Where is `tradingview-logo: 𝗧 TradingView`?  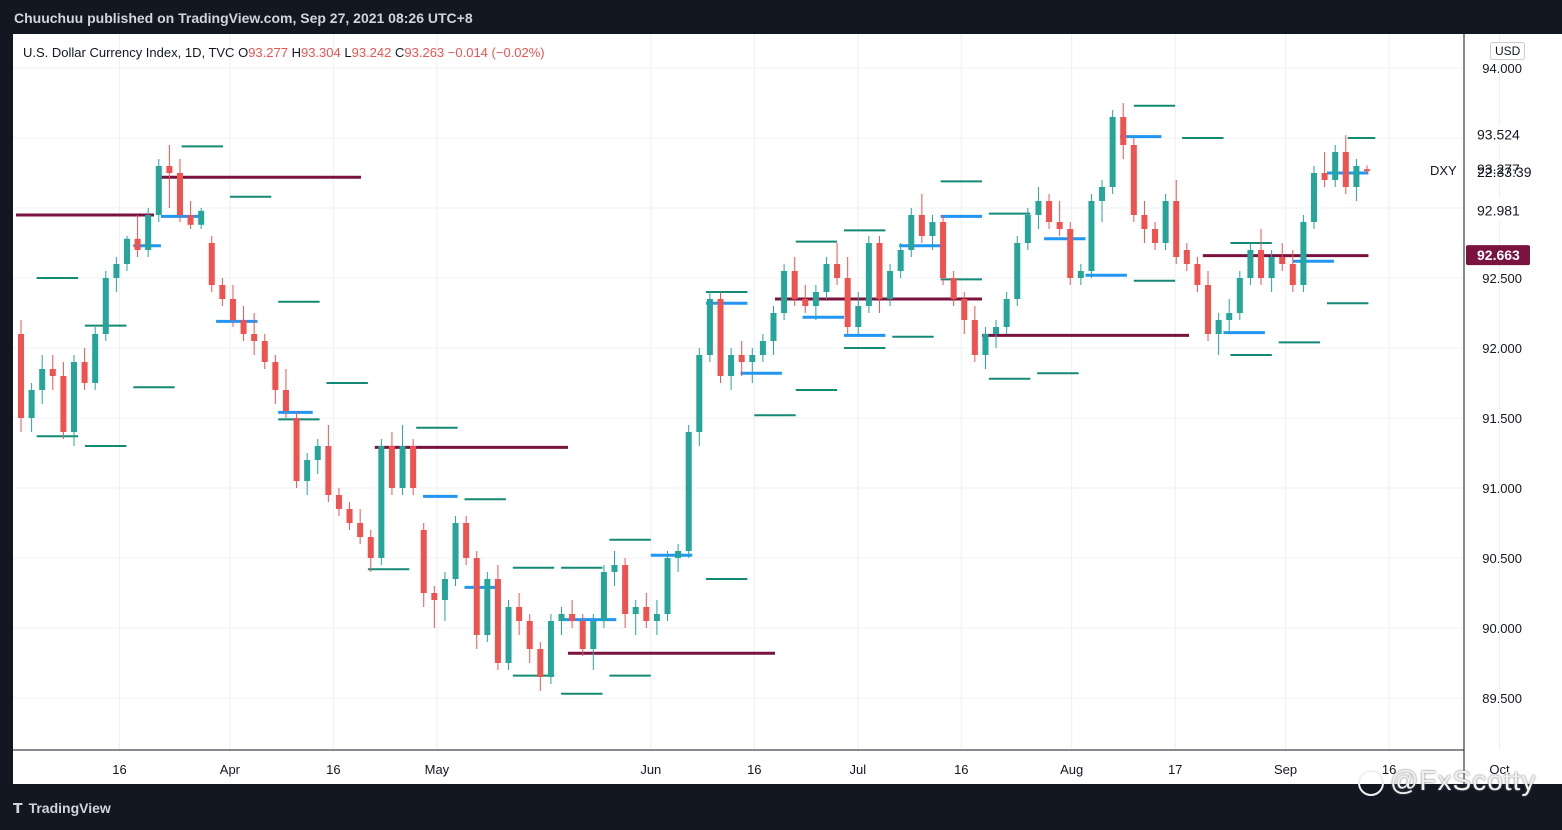 tradingview-logo: 𝗧 TradingView is located at coordinates (62, 808).